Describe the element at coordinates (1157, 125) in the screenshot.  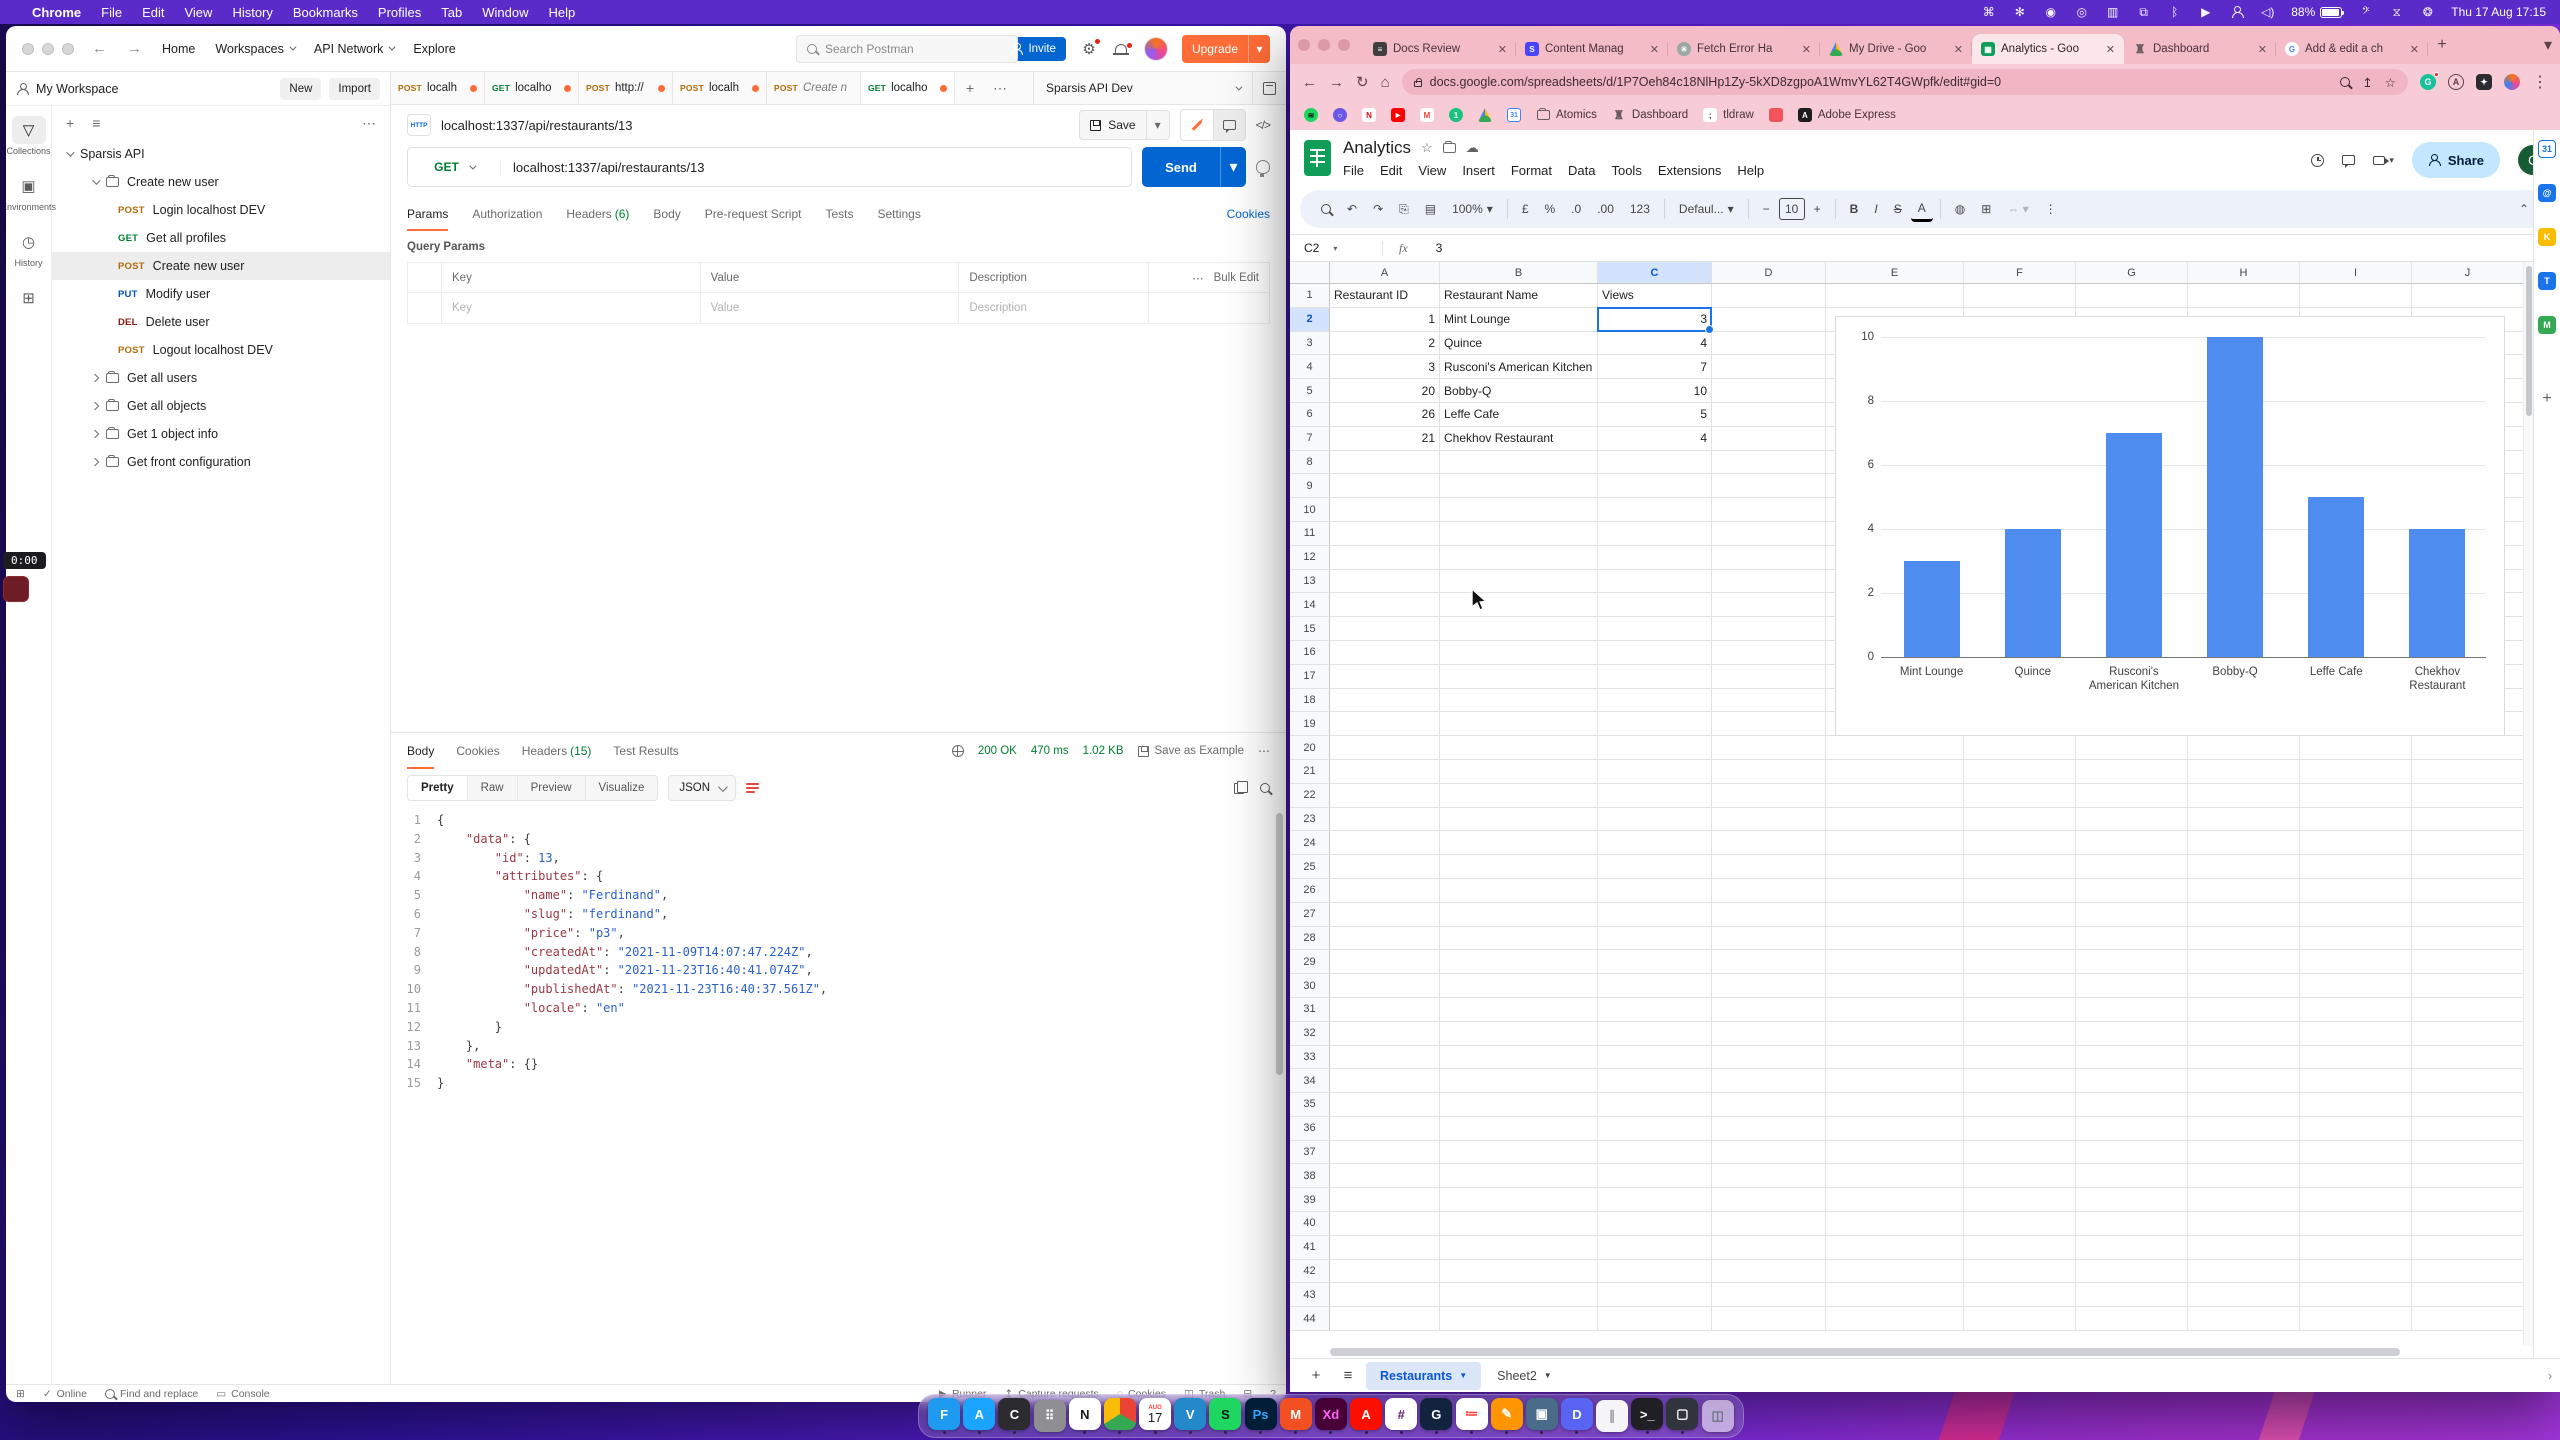
I see `save-dropdown: ▾` at that location.